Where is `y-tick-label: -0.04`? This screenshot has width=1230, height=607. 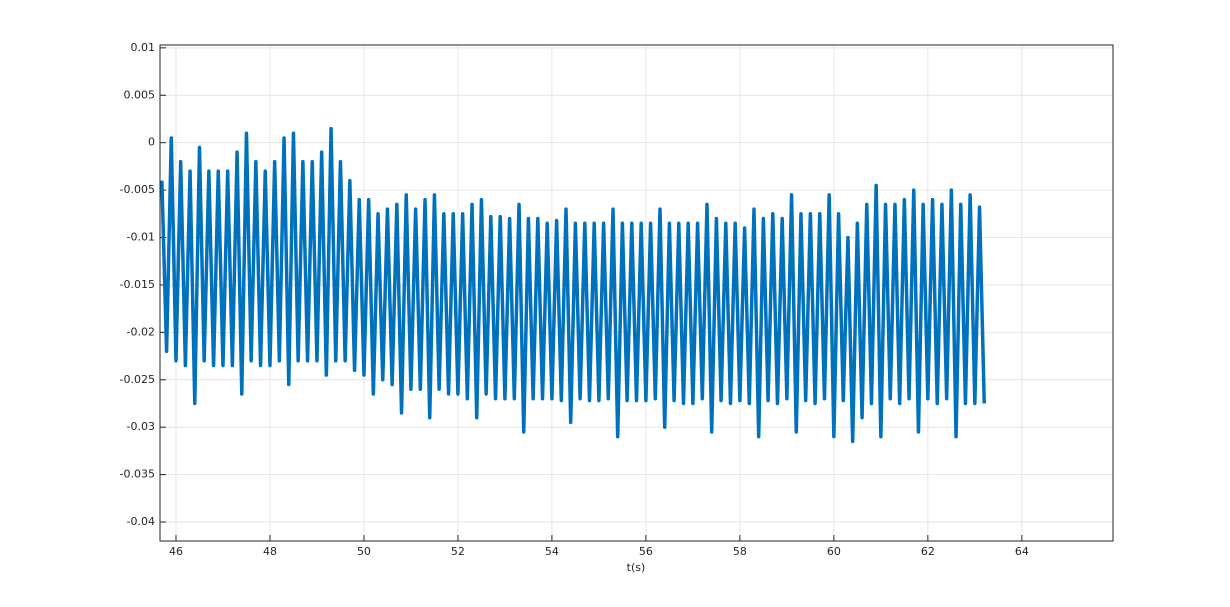
y-tick-label: -0.04 is located at coordinates (141, 521).